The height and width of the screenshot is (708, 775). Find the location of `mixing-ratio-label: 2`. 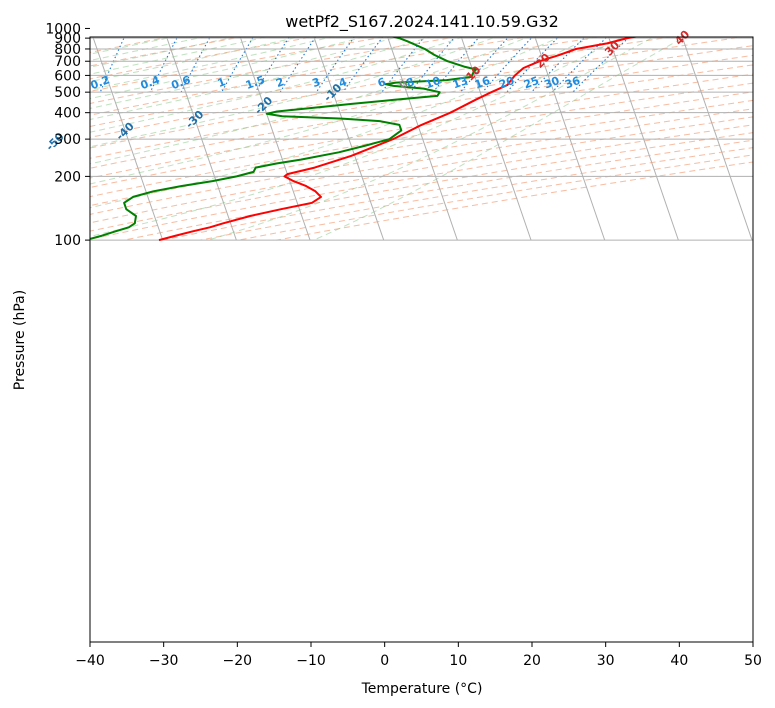

mixing-ratio-label: 2 is located at coordinates (280, 82).